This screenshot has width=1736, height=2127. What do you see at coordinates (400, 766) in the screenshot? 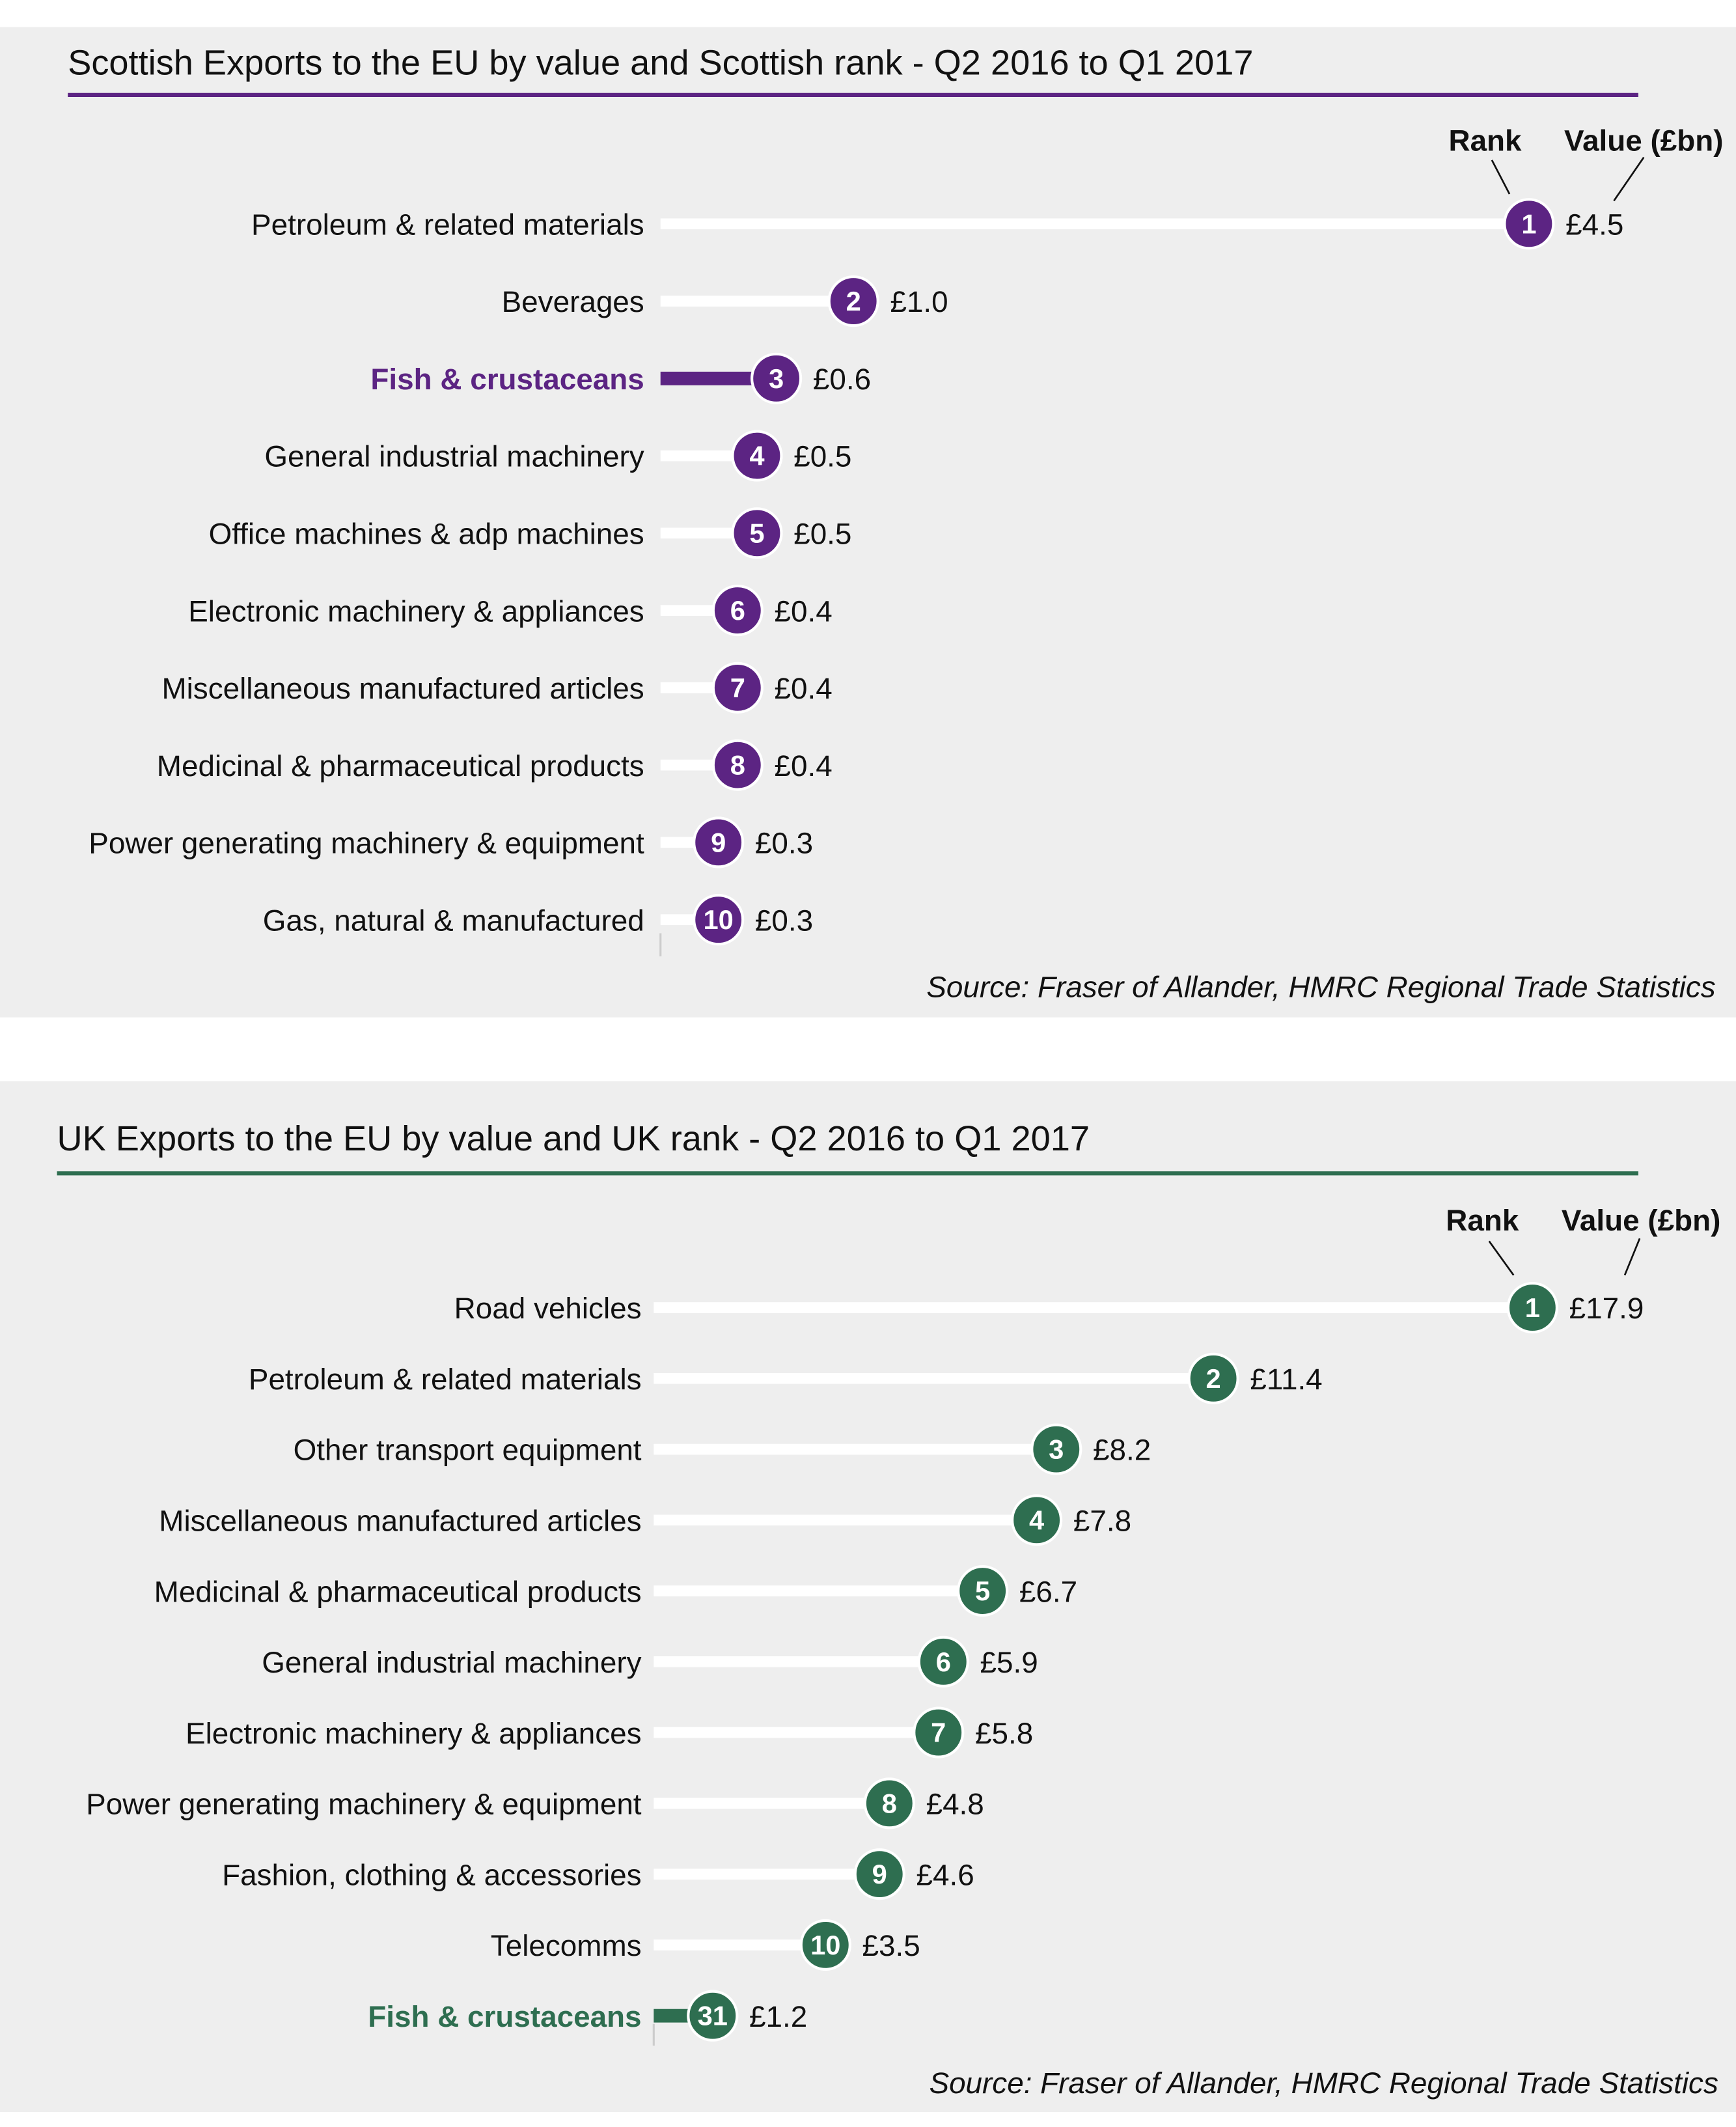
I see `category-label: Medicinal & pharmaceutical products` at bounding box center [400, 766].